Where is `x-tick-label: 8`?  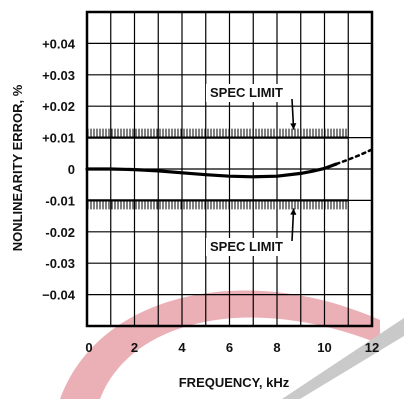
x-tick-label: 8 is located at coordinates (276, 347).